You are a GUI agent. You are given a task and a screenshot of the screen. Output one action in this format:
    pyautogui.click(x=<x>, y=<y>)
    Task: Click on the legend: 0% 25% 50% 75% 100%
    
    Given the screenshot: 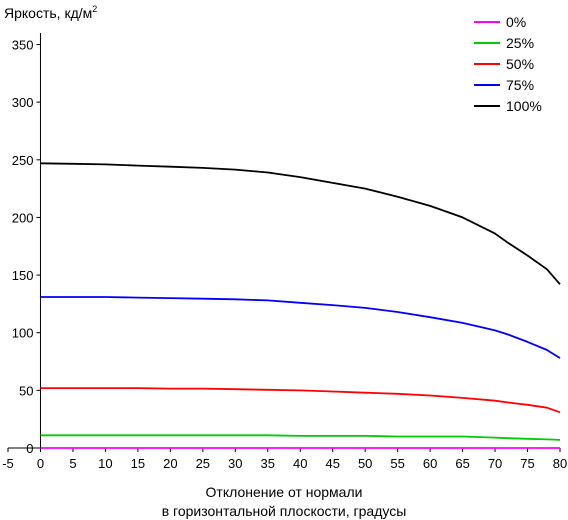 What is the action you would take?
    pyautogui.click(x=508, y=64)
    